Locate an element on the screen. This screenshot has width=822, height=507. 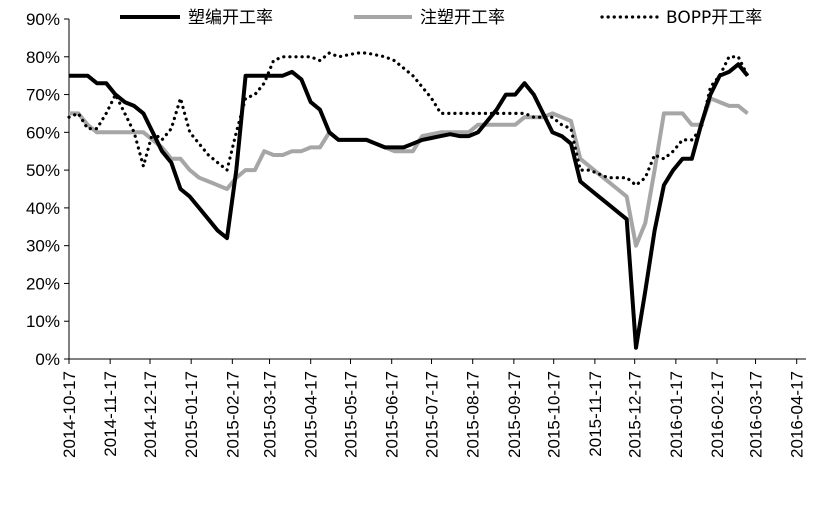
y-tick-label: 90% is located at coordinates (43, 19).